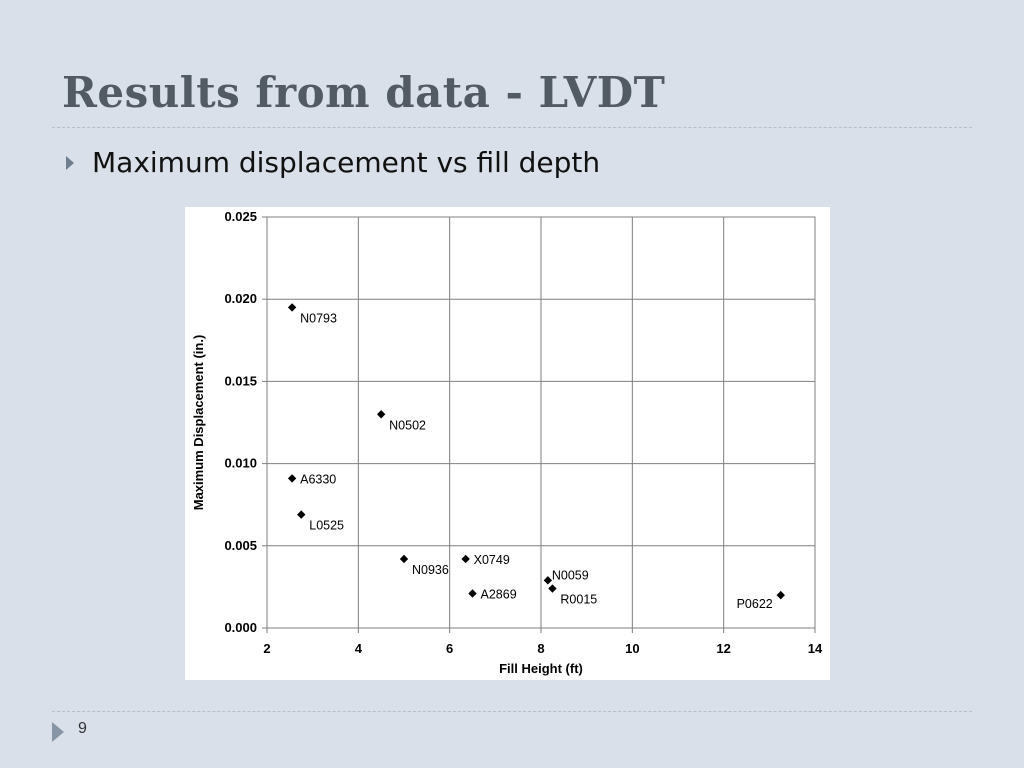 This screenshot has height=768, width=1024. Describe the element at coordinates (492, 560) in the screenshot. I see `point-label-x0749: X0749` at that location.